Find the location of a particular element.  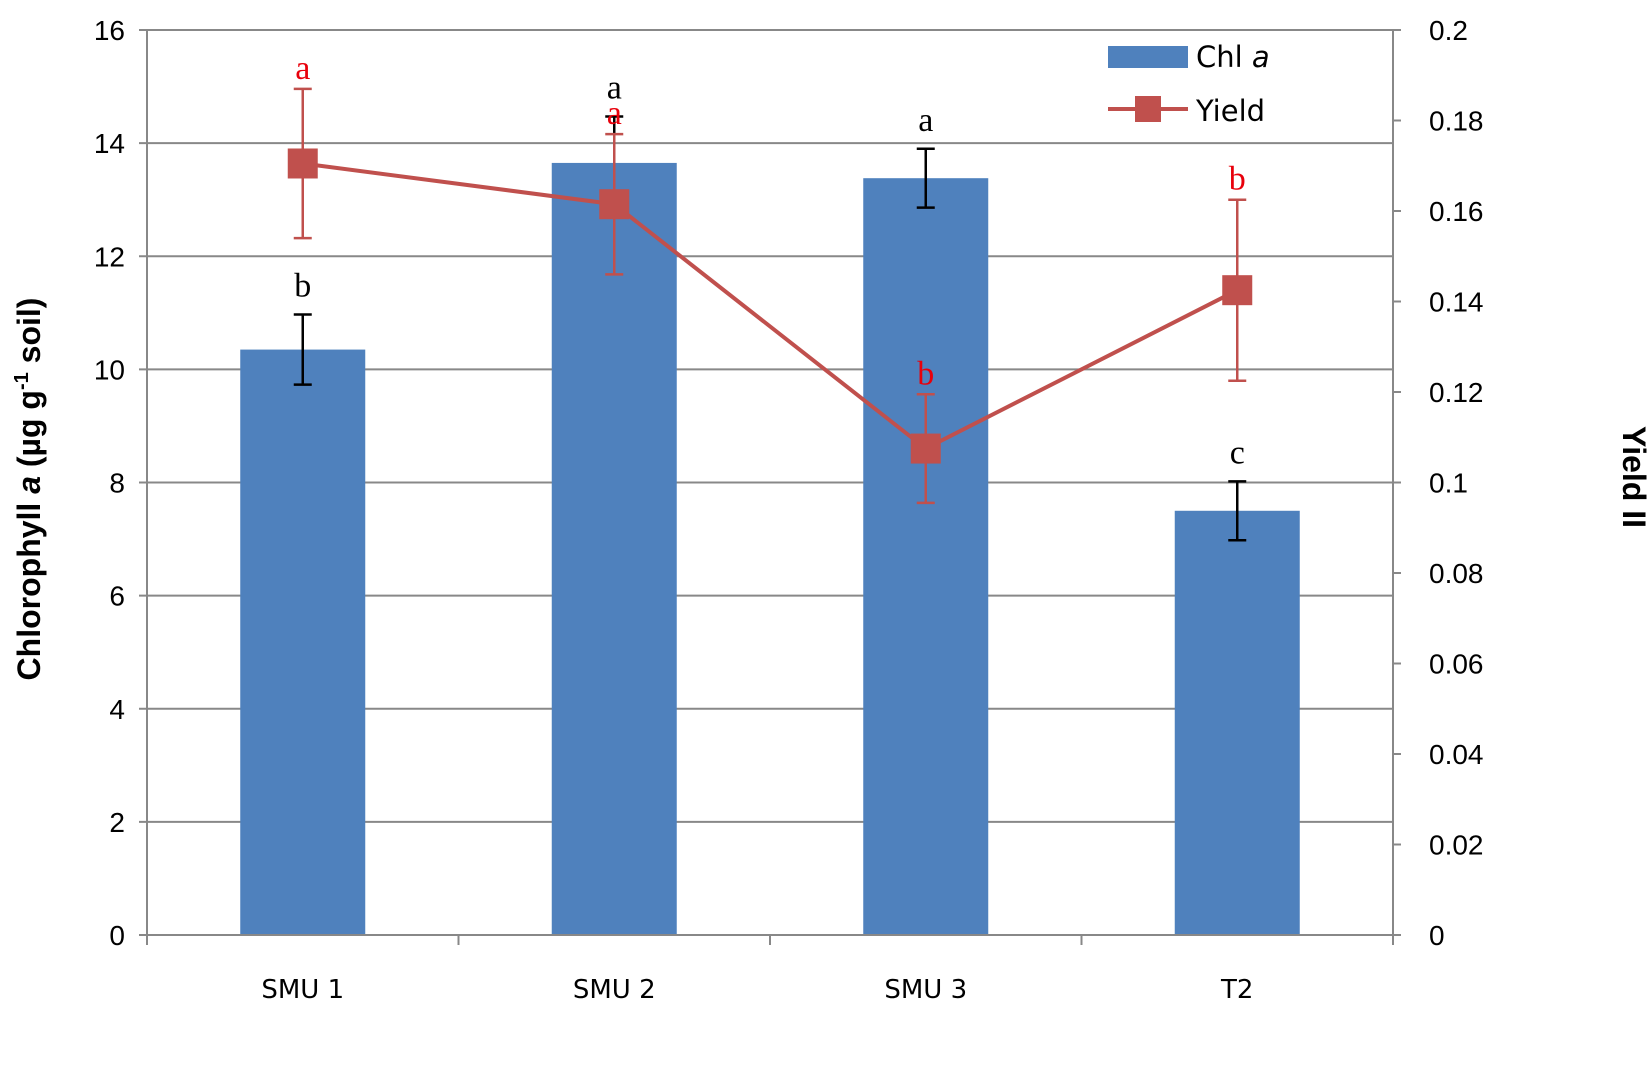

right-tick-label-10: 0.2 is located at coordinates (1448, 30).